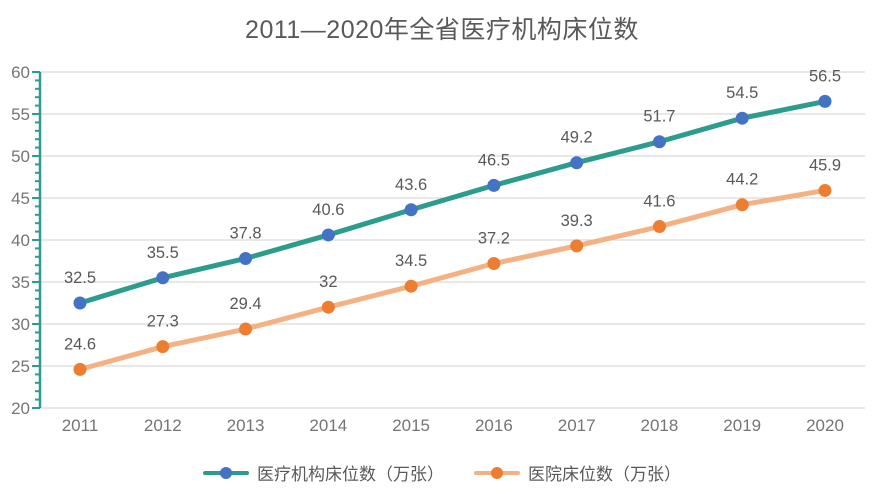 The image size is (884, 494). Describe the element at coordinates (660, 425) in the screenshot. I see `x-tick-label: 2018` at that location.